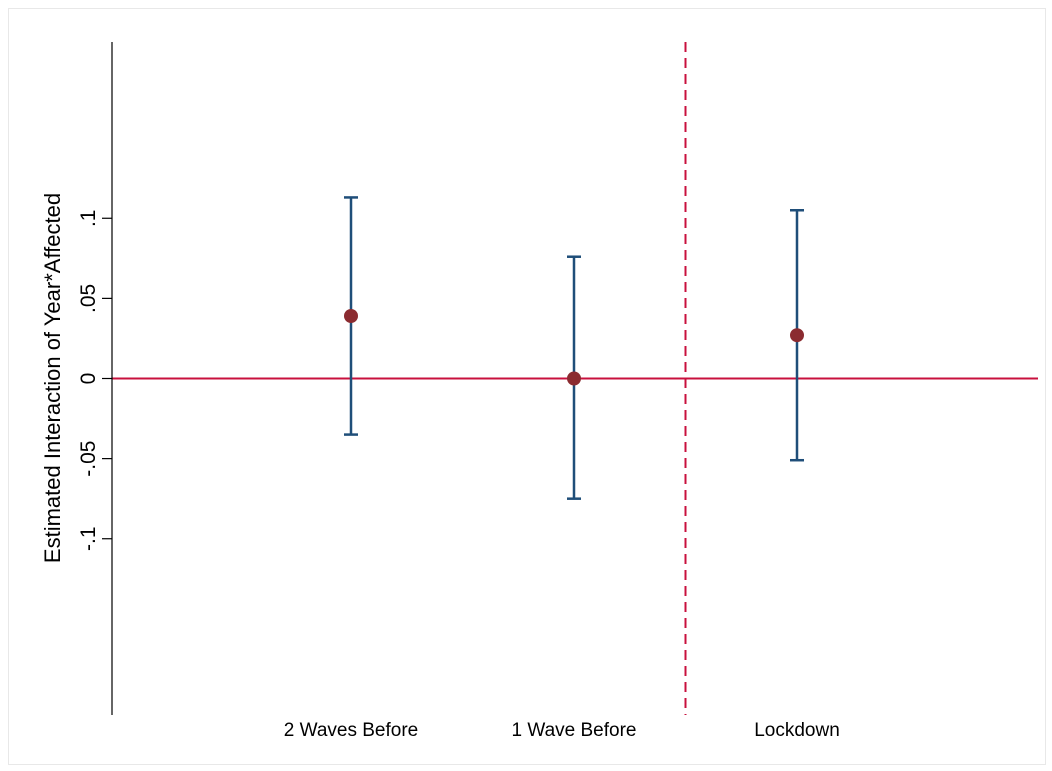 The image size is (1052, 771). I want to click on x-category-label: 2 Waves Before, so click(351, 730).